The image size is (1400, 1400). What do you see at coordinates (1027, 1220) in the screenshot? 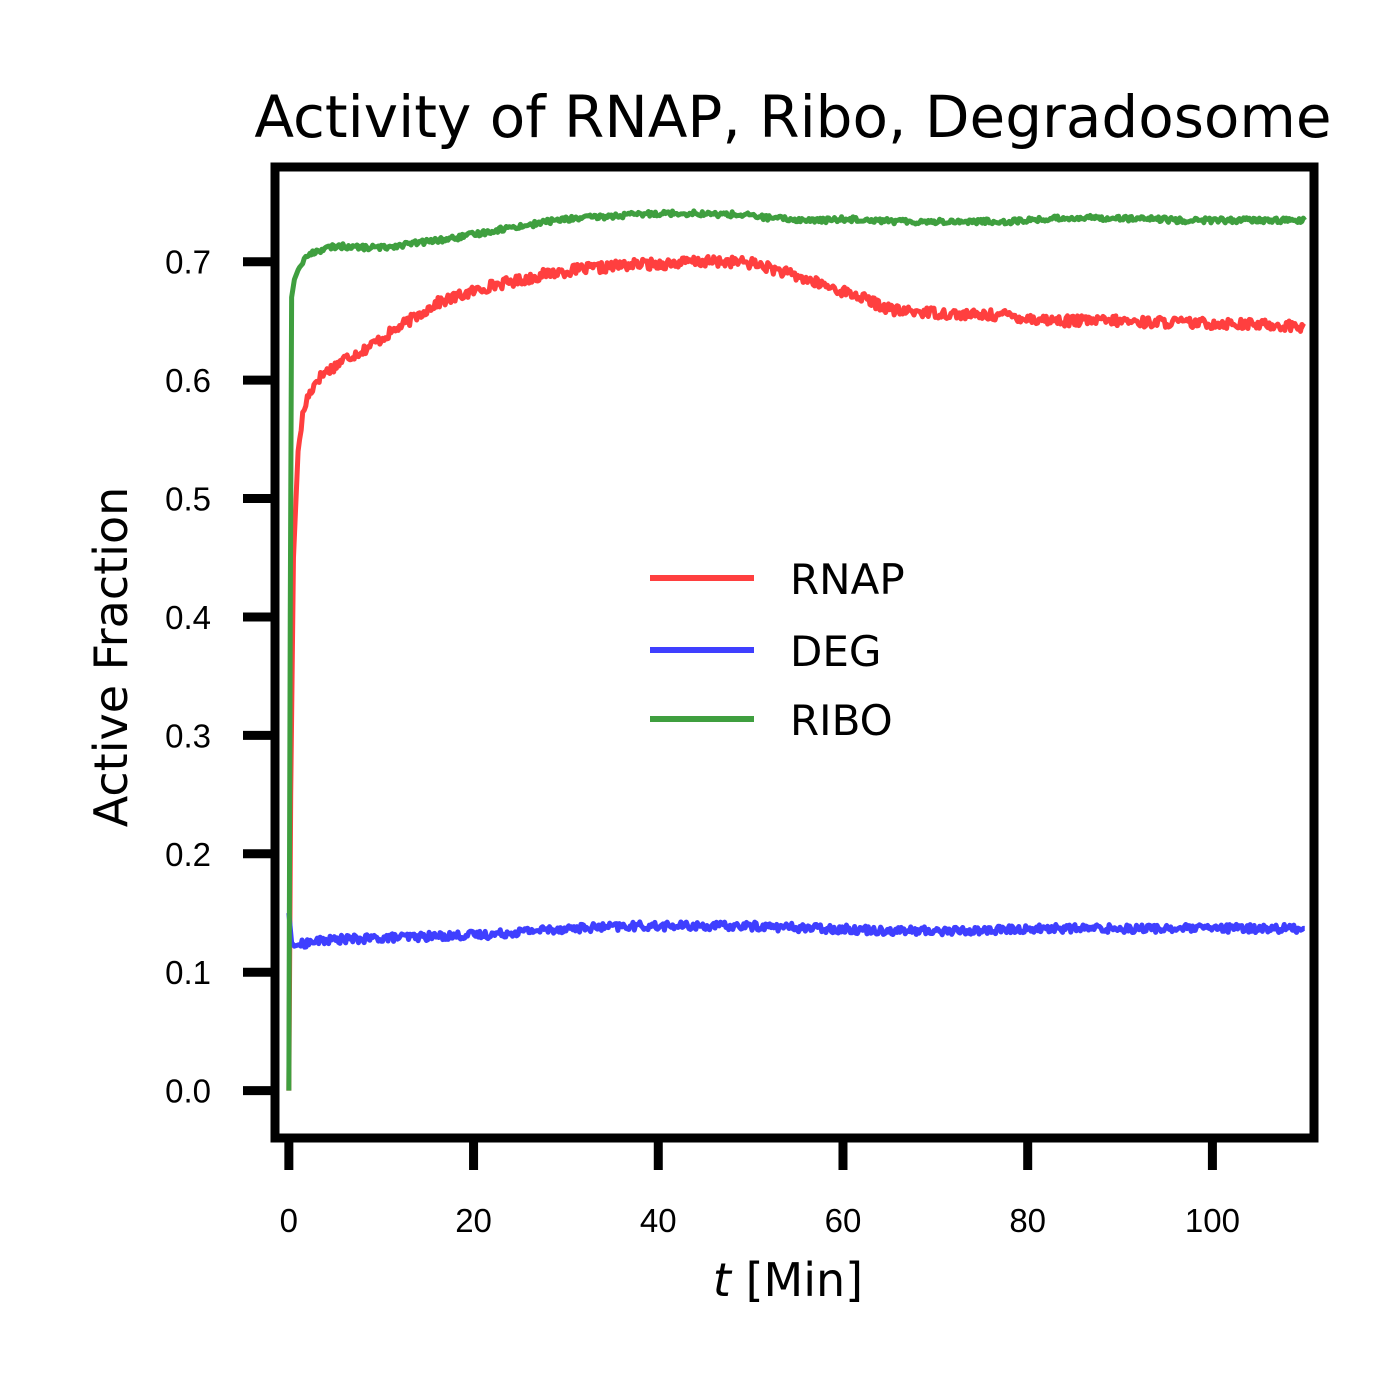
I see `x-tick-label: 80` at bounding box center [1027, 1220].